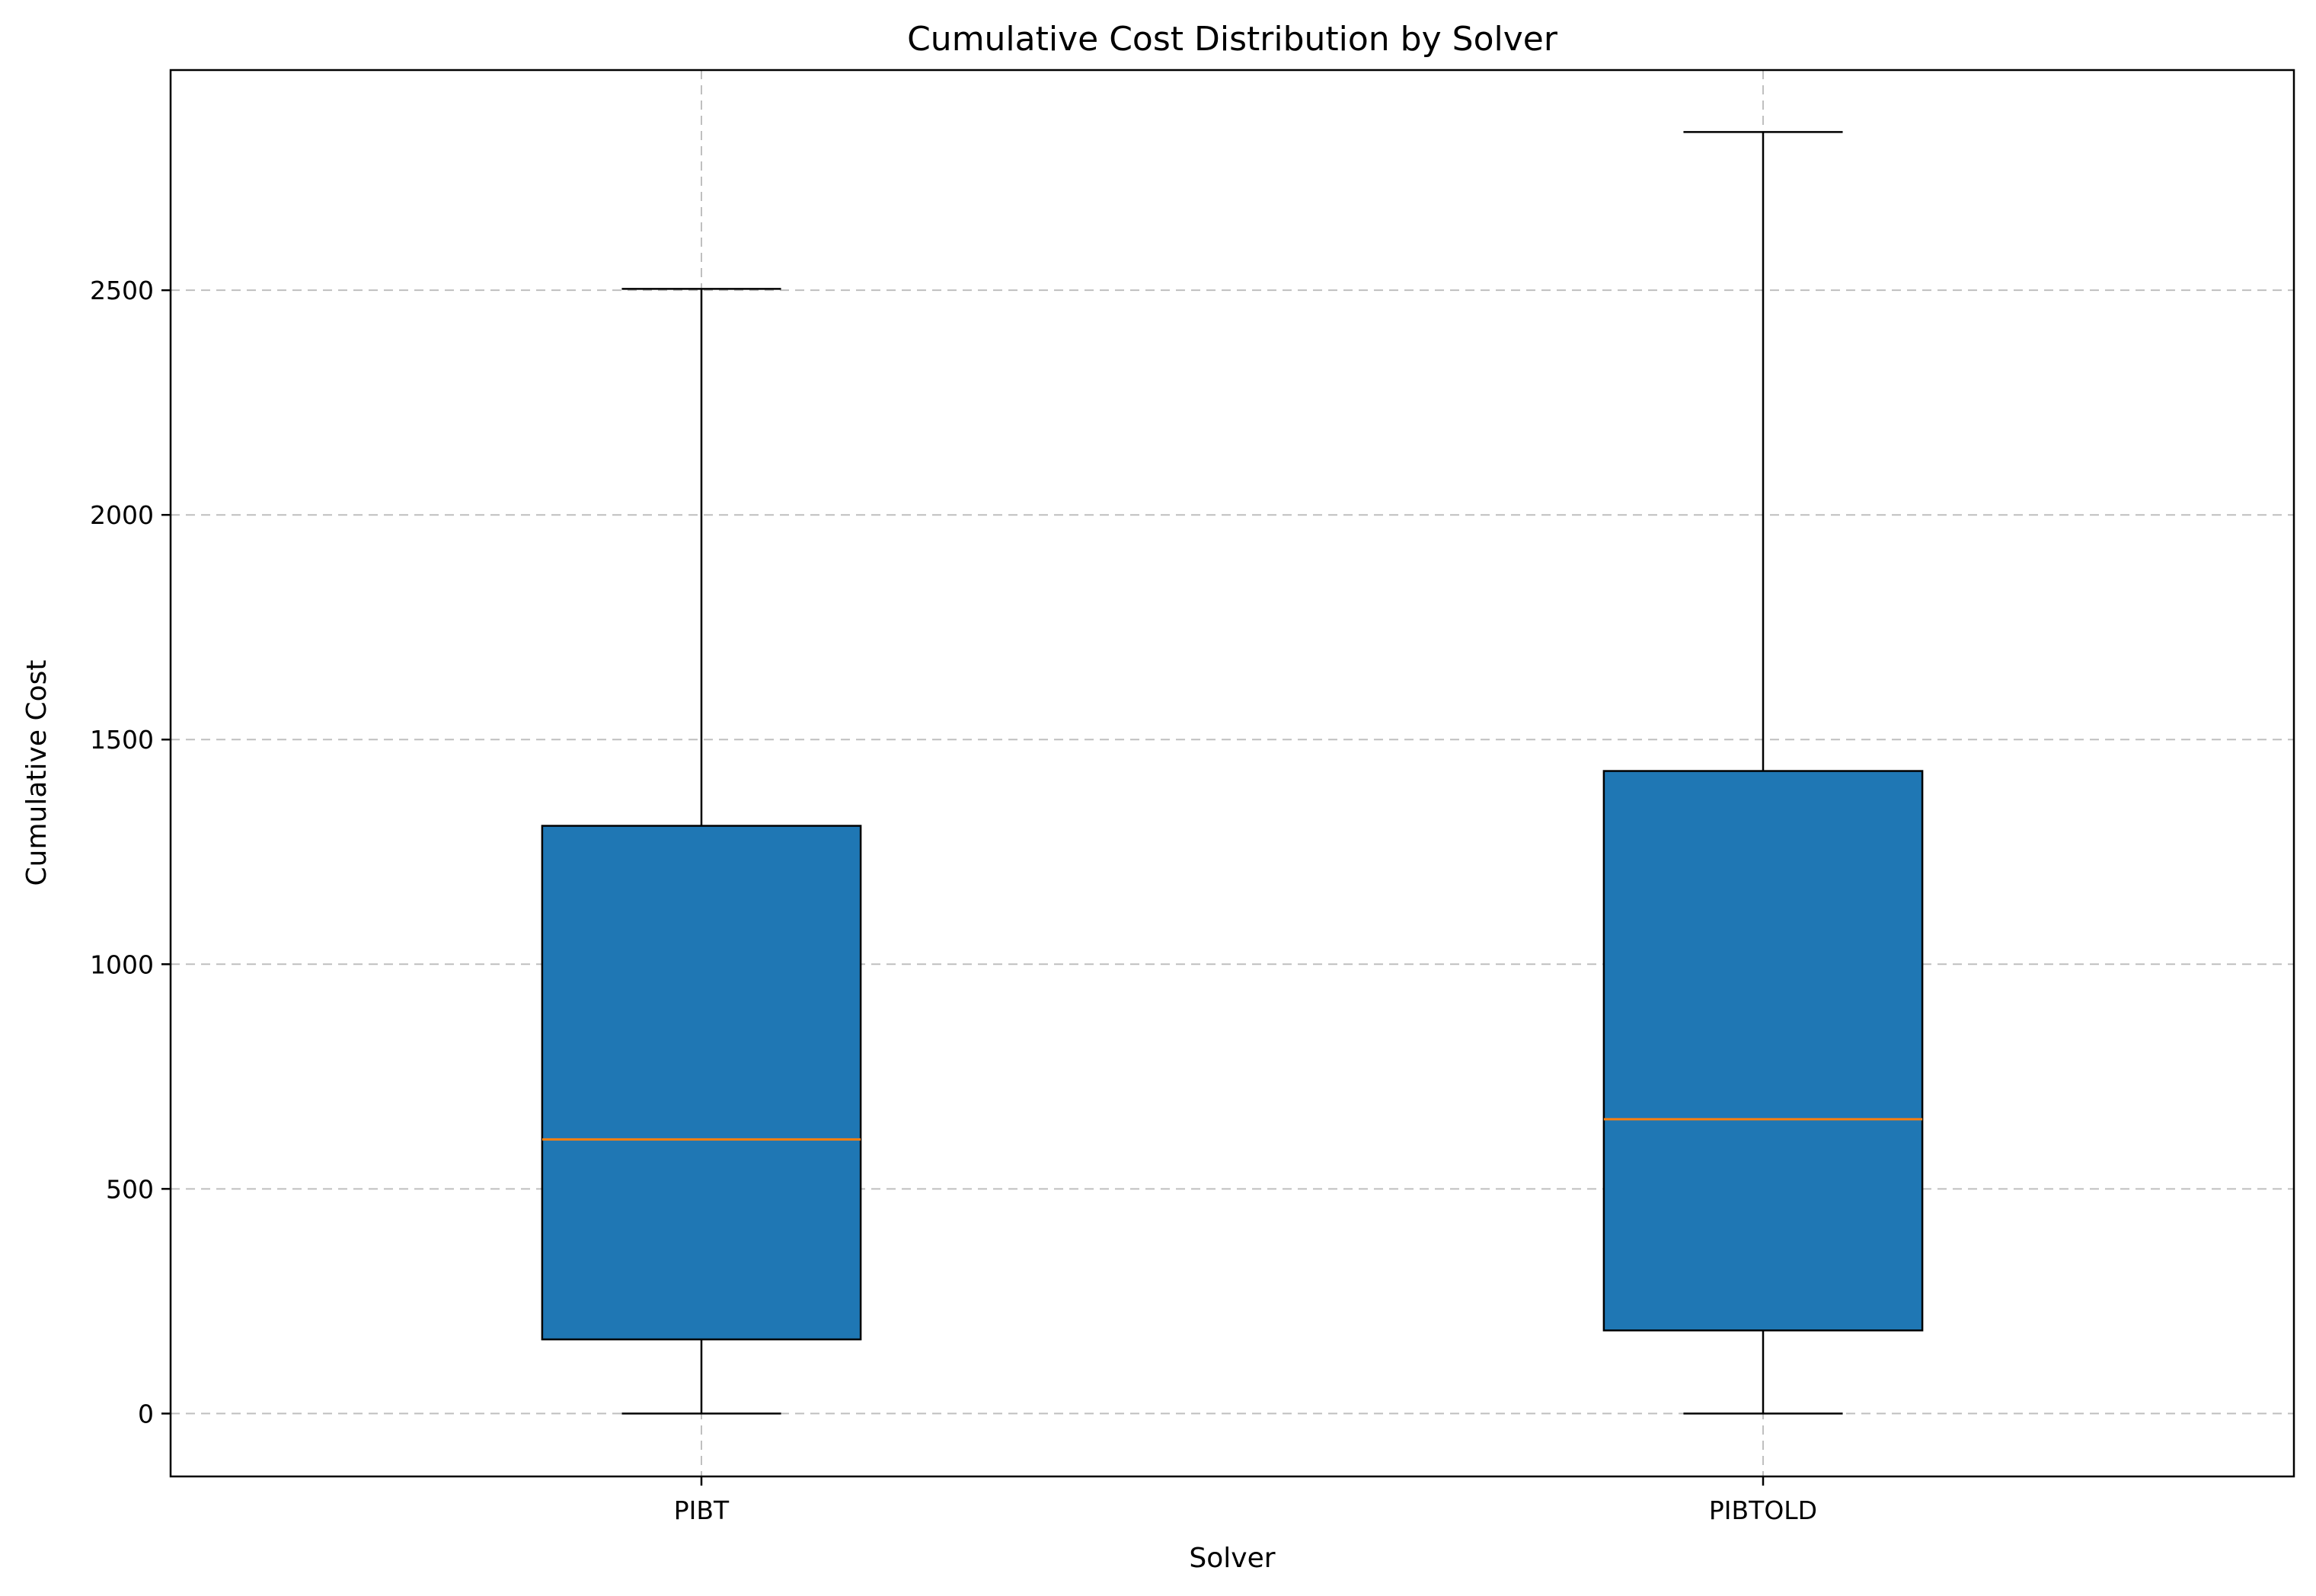 Image resolution: width=2316 pixels, height=1596 pixels. I want to click on y-tick-label: 0, so click(146, 1413).